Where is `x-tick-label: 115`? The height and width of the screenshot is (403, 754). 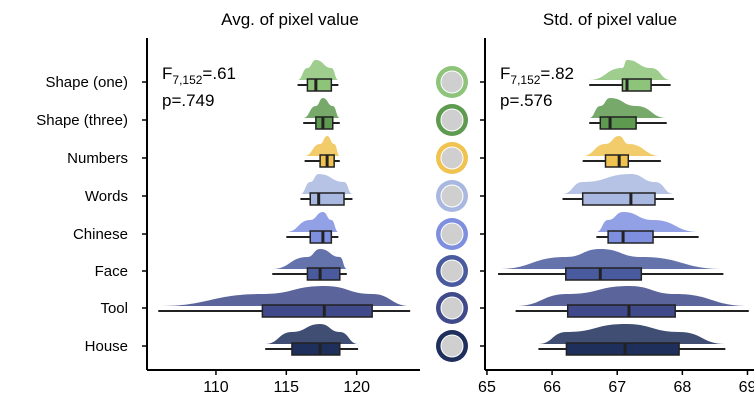 x-tick-label: 115 is located at coordinates (287, 387).